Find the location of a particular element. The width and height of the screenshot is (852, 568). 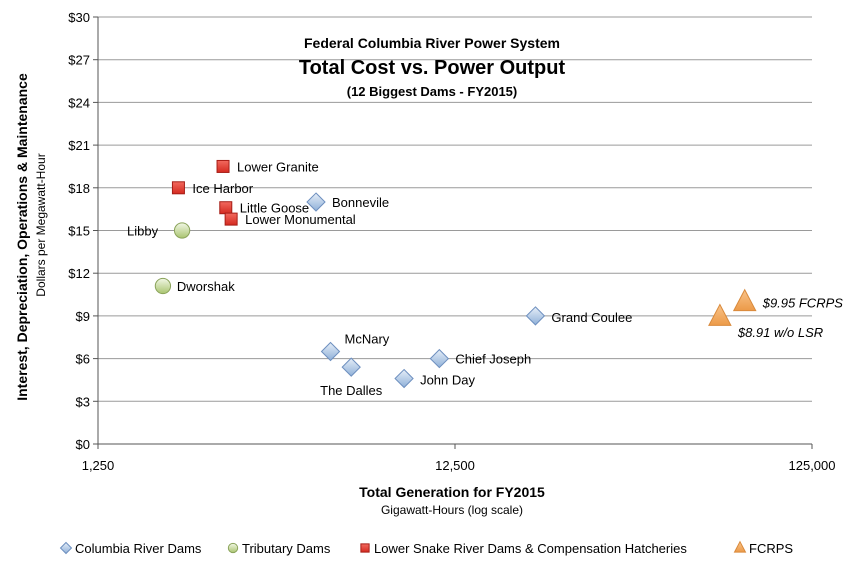

y-tick-label: $3 is located at coordinates (83, 401).